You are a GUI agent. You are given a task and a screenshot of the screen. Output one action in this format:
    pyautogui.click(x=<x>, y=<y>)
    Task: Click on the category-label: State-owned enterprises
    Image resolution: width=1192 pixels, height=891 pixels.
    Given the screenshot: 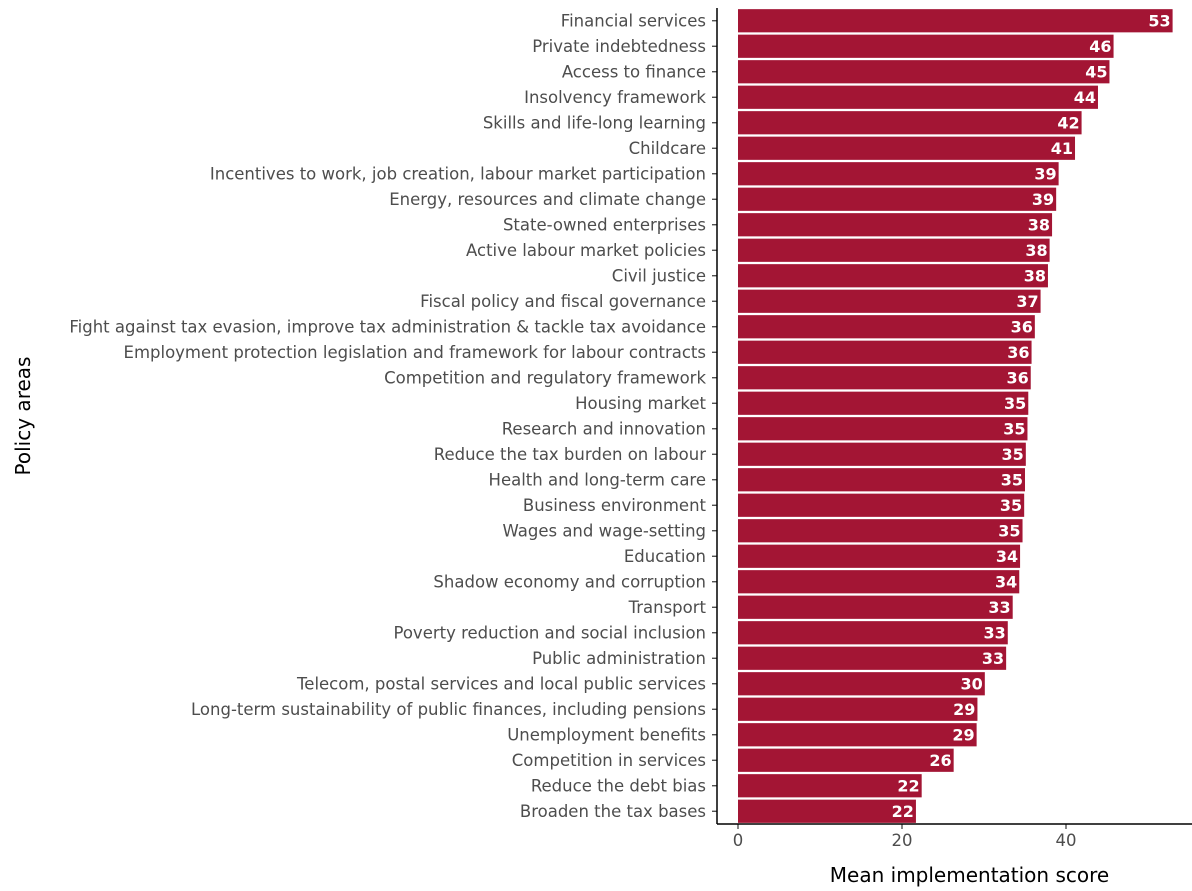 What is the action you would take?
    pyautogui.click(x=604, y=224)
    